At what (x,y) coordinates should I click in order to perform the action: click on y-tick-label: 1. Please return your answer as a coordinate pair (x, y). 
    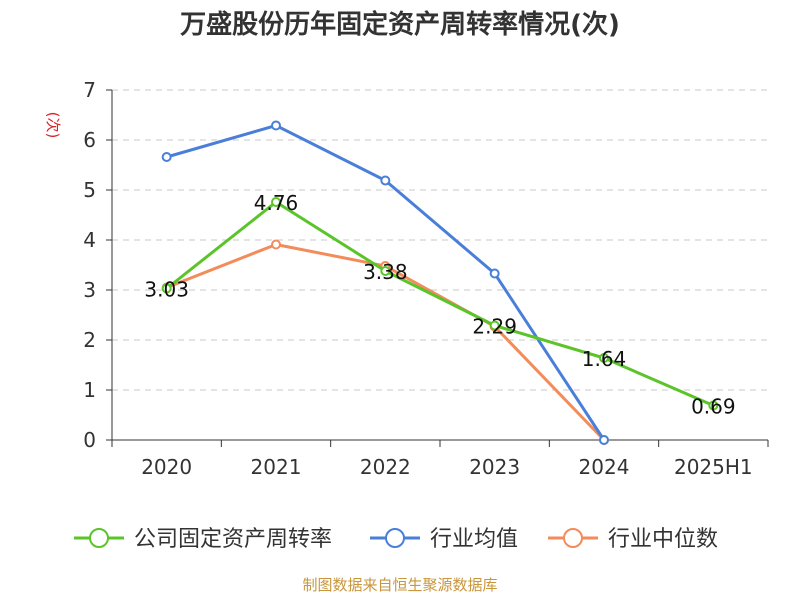
    Looking at the image, I should click on (89, 390).